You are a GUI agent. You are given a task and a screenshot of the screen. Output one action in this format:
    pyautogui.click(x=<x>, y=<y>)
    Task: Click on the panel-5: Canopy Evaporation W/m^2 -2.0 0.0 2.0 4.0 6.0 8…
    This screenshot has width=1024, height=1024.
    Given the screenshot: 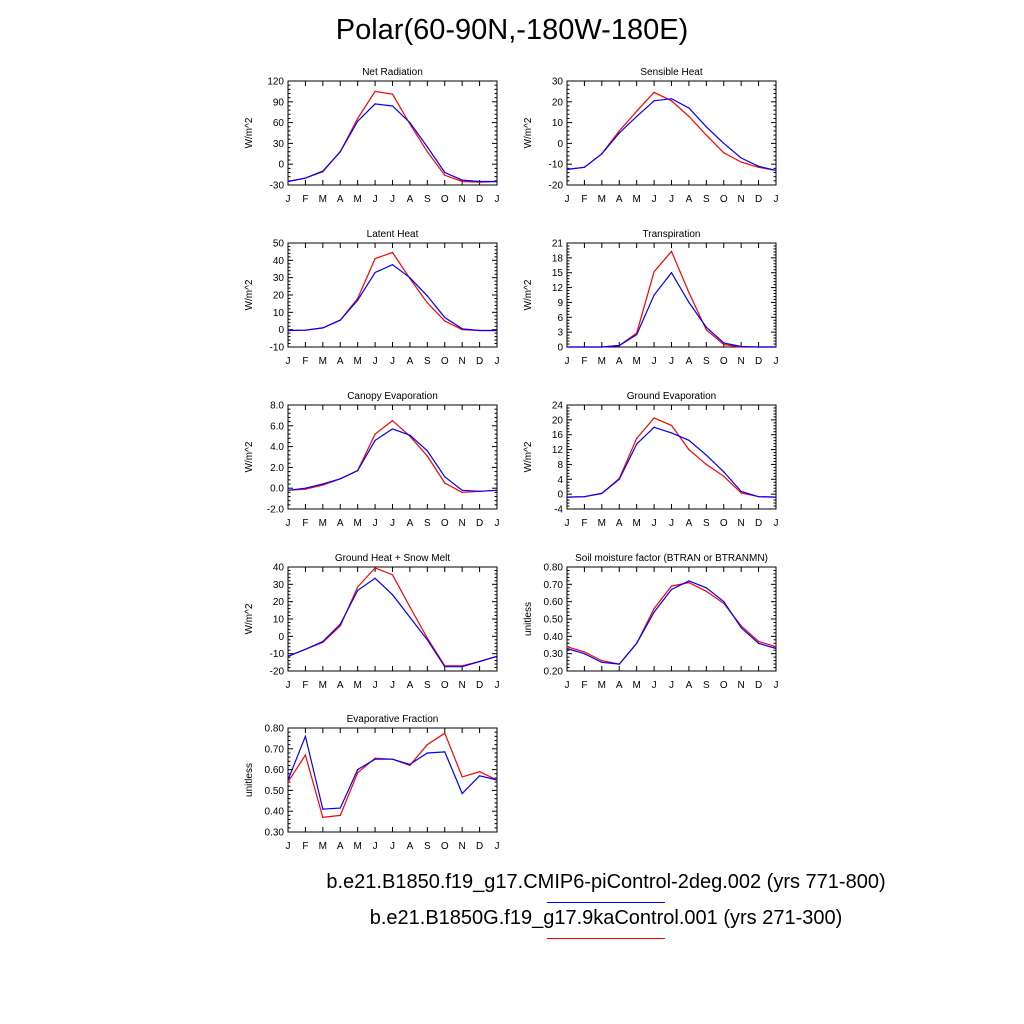 What is the action you would take?
    pyautogui.click(x=372, y=460)
    